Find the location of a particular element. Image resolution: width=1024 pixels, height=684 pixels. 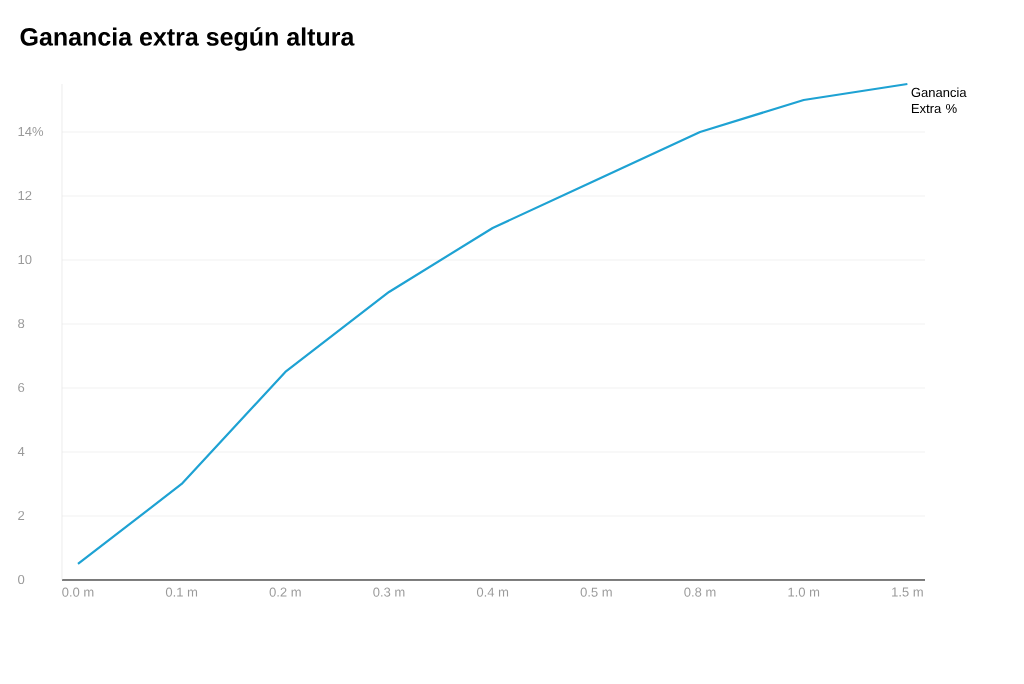

x-tick-label: 0.0 m is located at coordinates (78, 592).